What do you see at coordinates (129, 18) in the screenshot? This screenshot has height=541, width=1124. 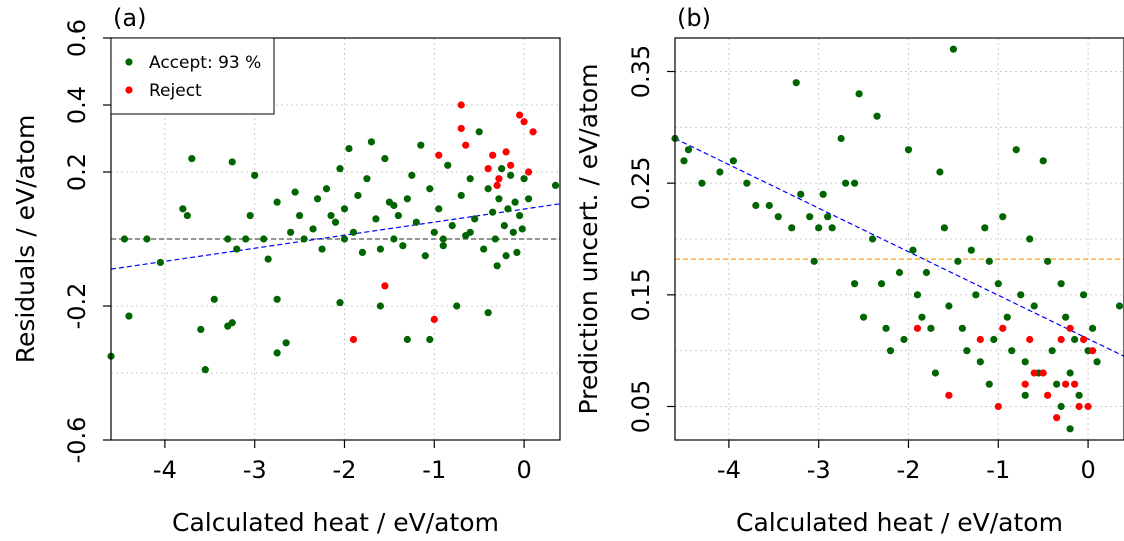 I see `panel-tag: (a)` at bounding box center [129, 18].